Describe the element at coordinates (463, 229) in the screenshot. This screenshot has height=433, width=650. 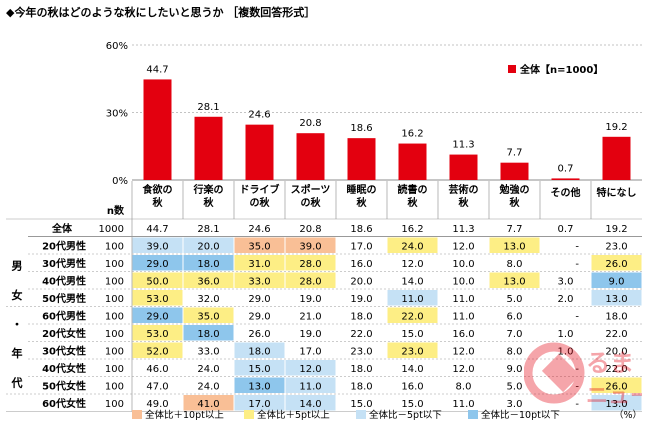
I see `table-cell: 11.3` at that location.